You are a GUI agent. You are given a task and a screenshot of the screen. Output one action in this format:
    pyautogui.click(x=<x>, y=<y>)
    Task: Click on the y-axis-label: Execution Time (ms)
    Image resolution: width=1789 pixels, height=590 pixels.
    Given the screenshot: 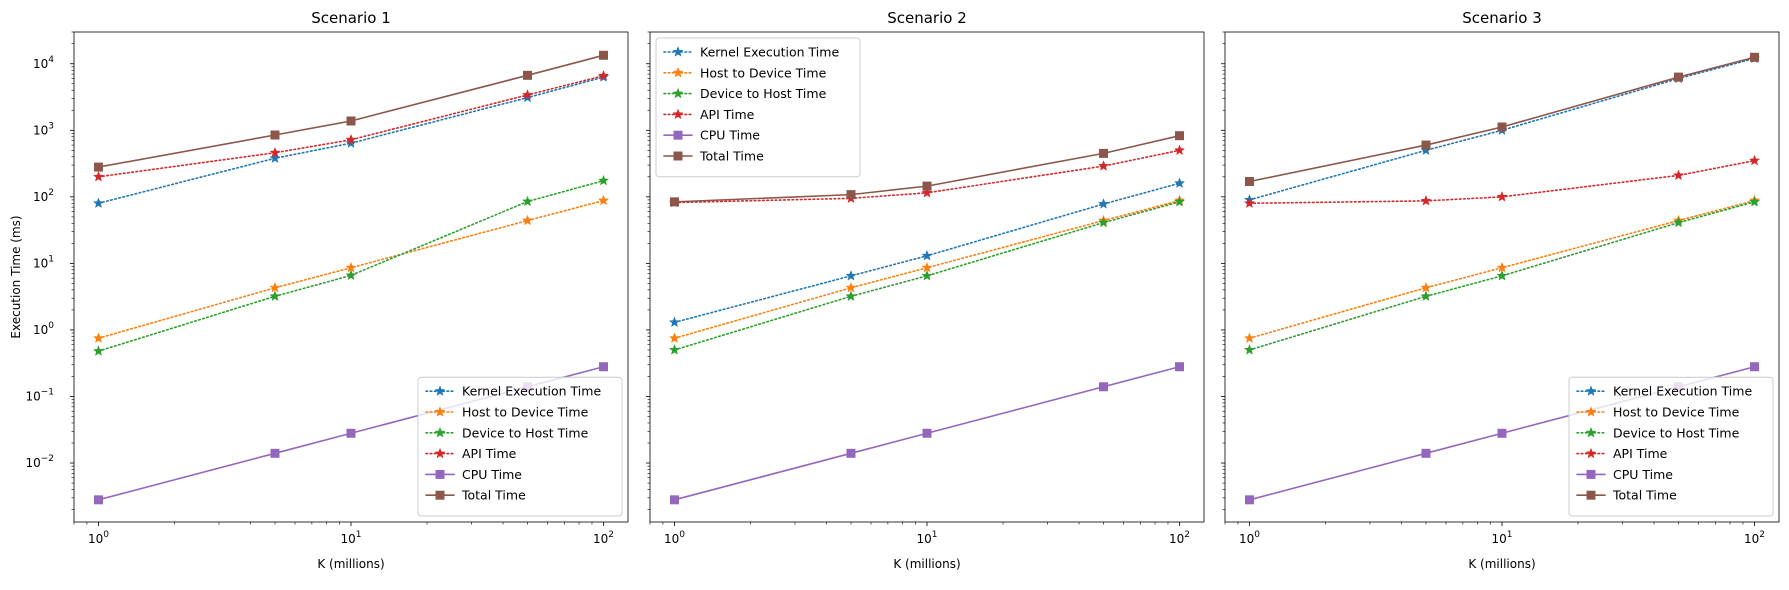 What is the action you would take?
    pyautogui.click(x=16, y=276)
    